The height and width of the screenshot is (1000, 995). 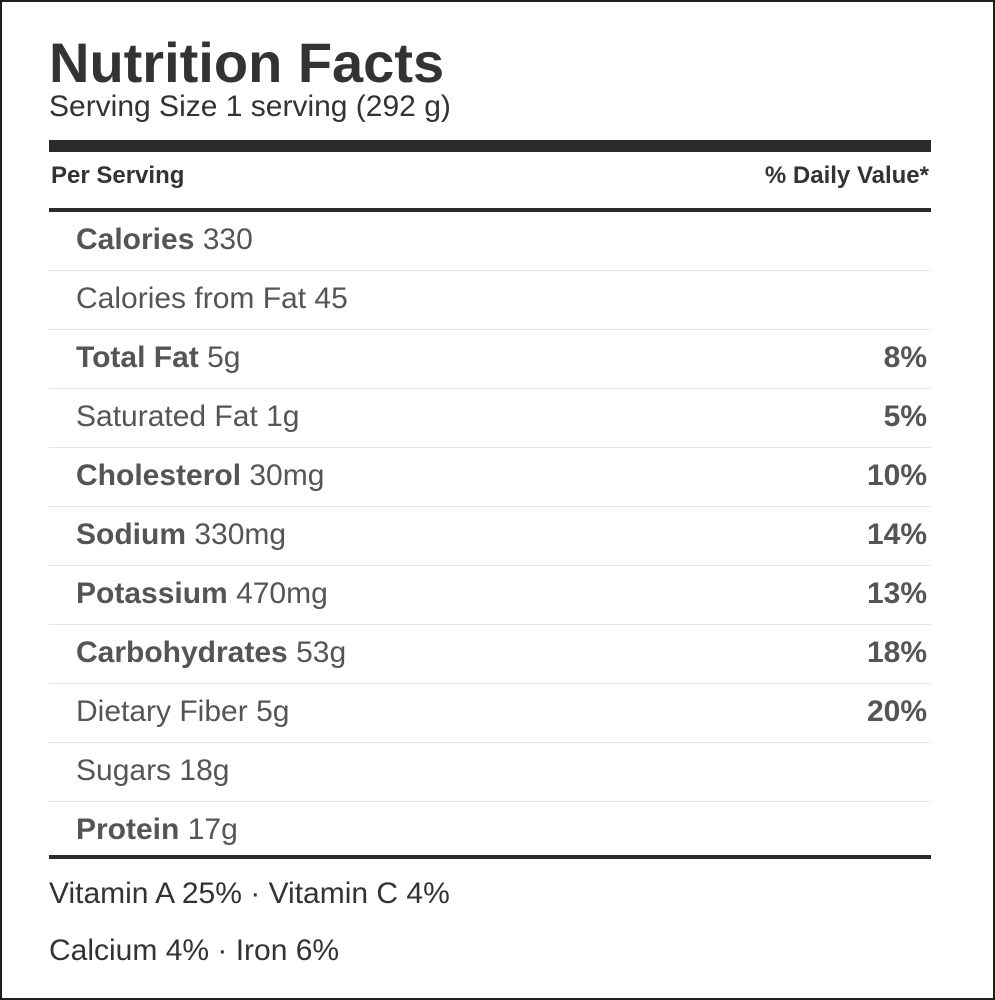 I want to click on nutrient-label: Calories 330, so click(x=164, y=240).